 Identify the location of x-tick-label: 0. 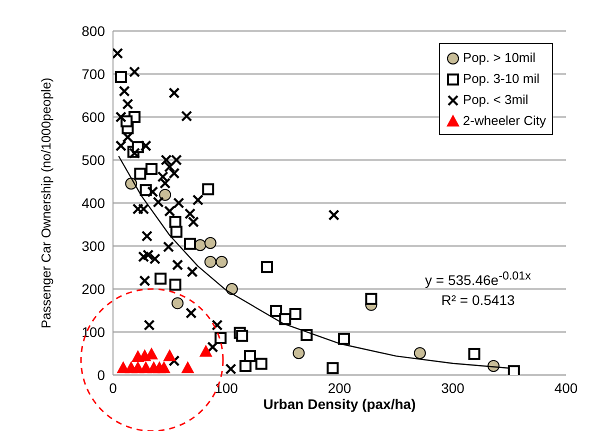
(113, 388).